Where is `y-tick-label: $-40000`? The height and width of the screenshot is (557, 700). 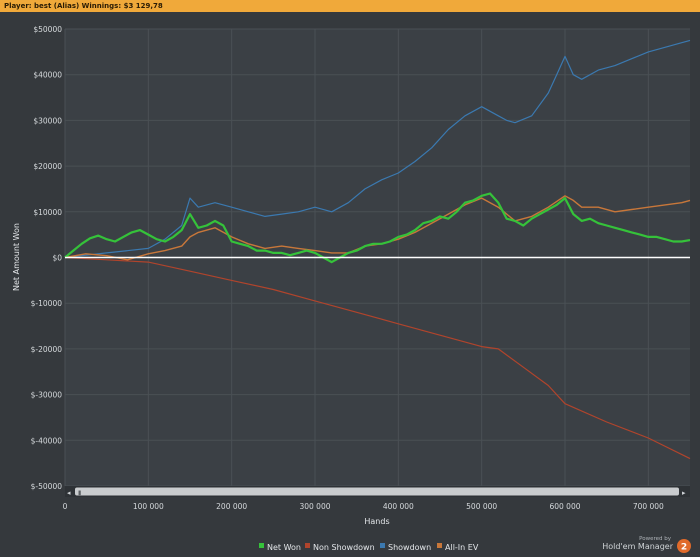
y-tick-label: $-40000 is located at coordinates (47, 440).